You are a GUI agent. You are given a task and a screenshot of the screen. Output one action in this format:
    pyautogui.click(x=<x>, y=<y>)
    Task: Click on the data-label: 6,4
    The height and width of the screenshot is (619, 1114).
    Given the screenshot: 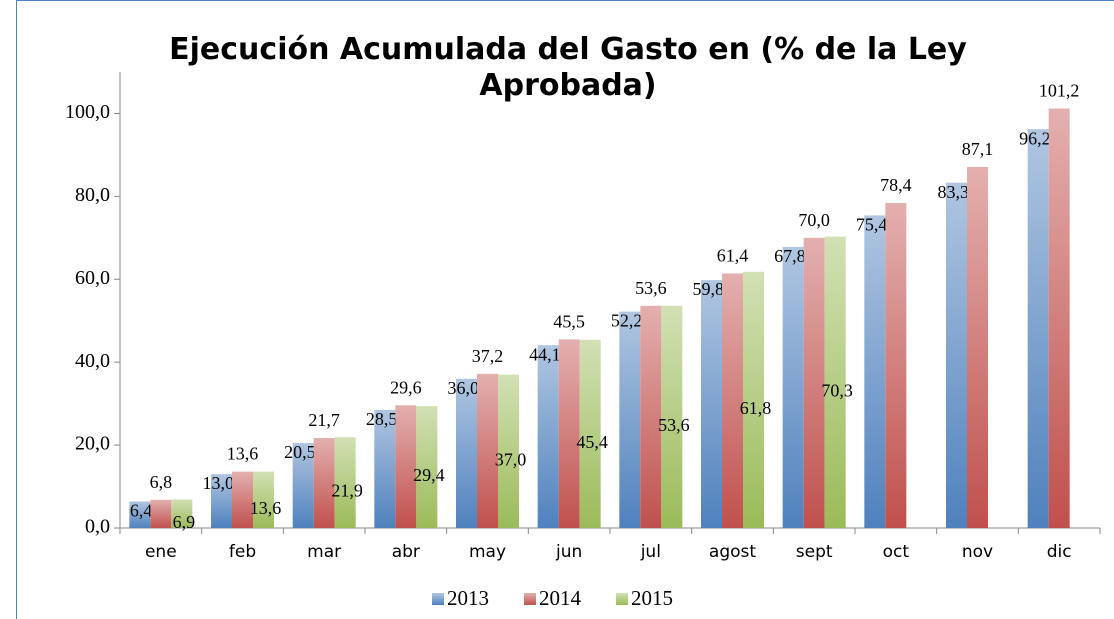 What is the action you would take?
    pyautogui.click(x=141, y=511)
    